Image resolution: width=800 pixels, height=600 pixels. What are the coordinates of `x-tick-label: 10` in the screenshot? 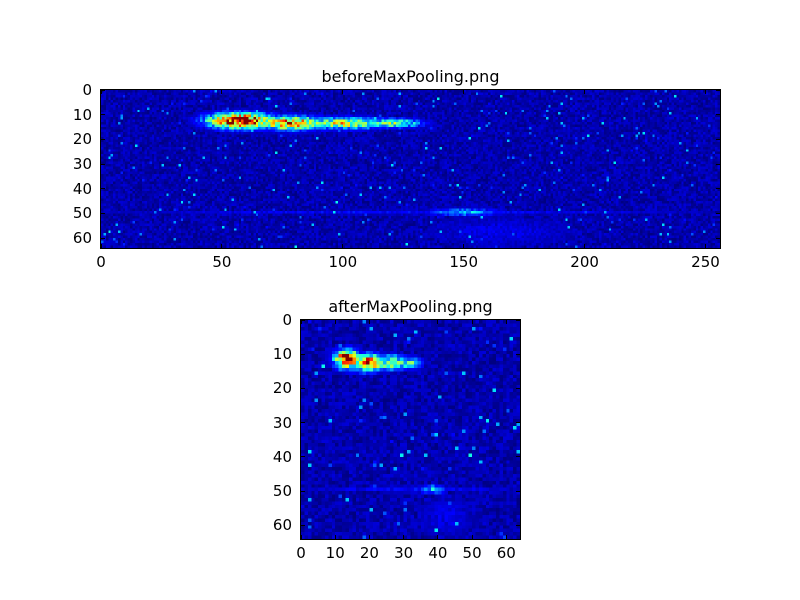 It's located at (335, 553).